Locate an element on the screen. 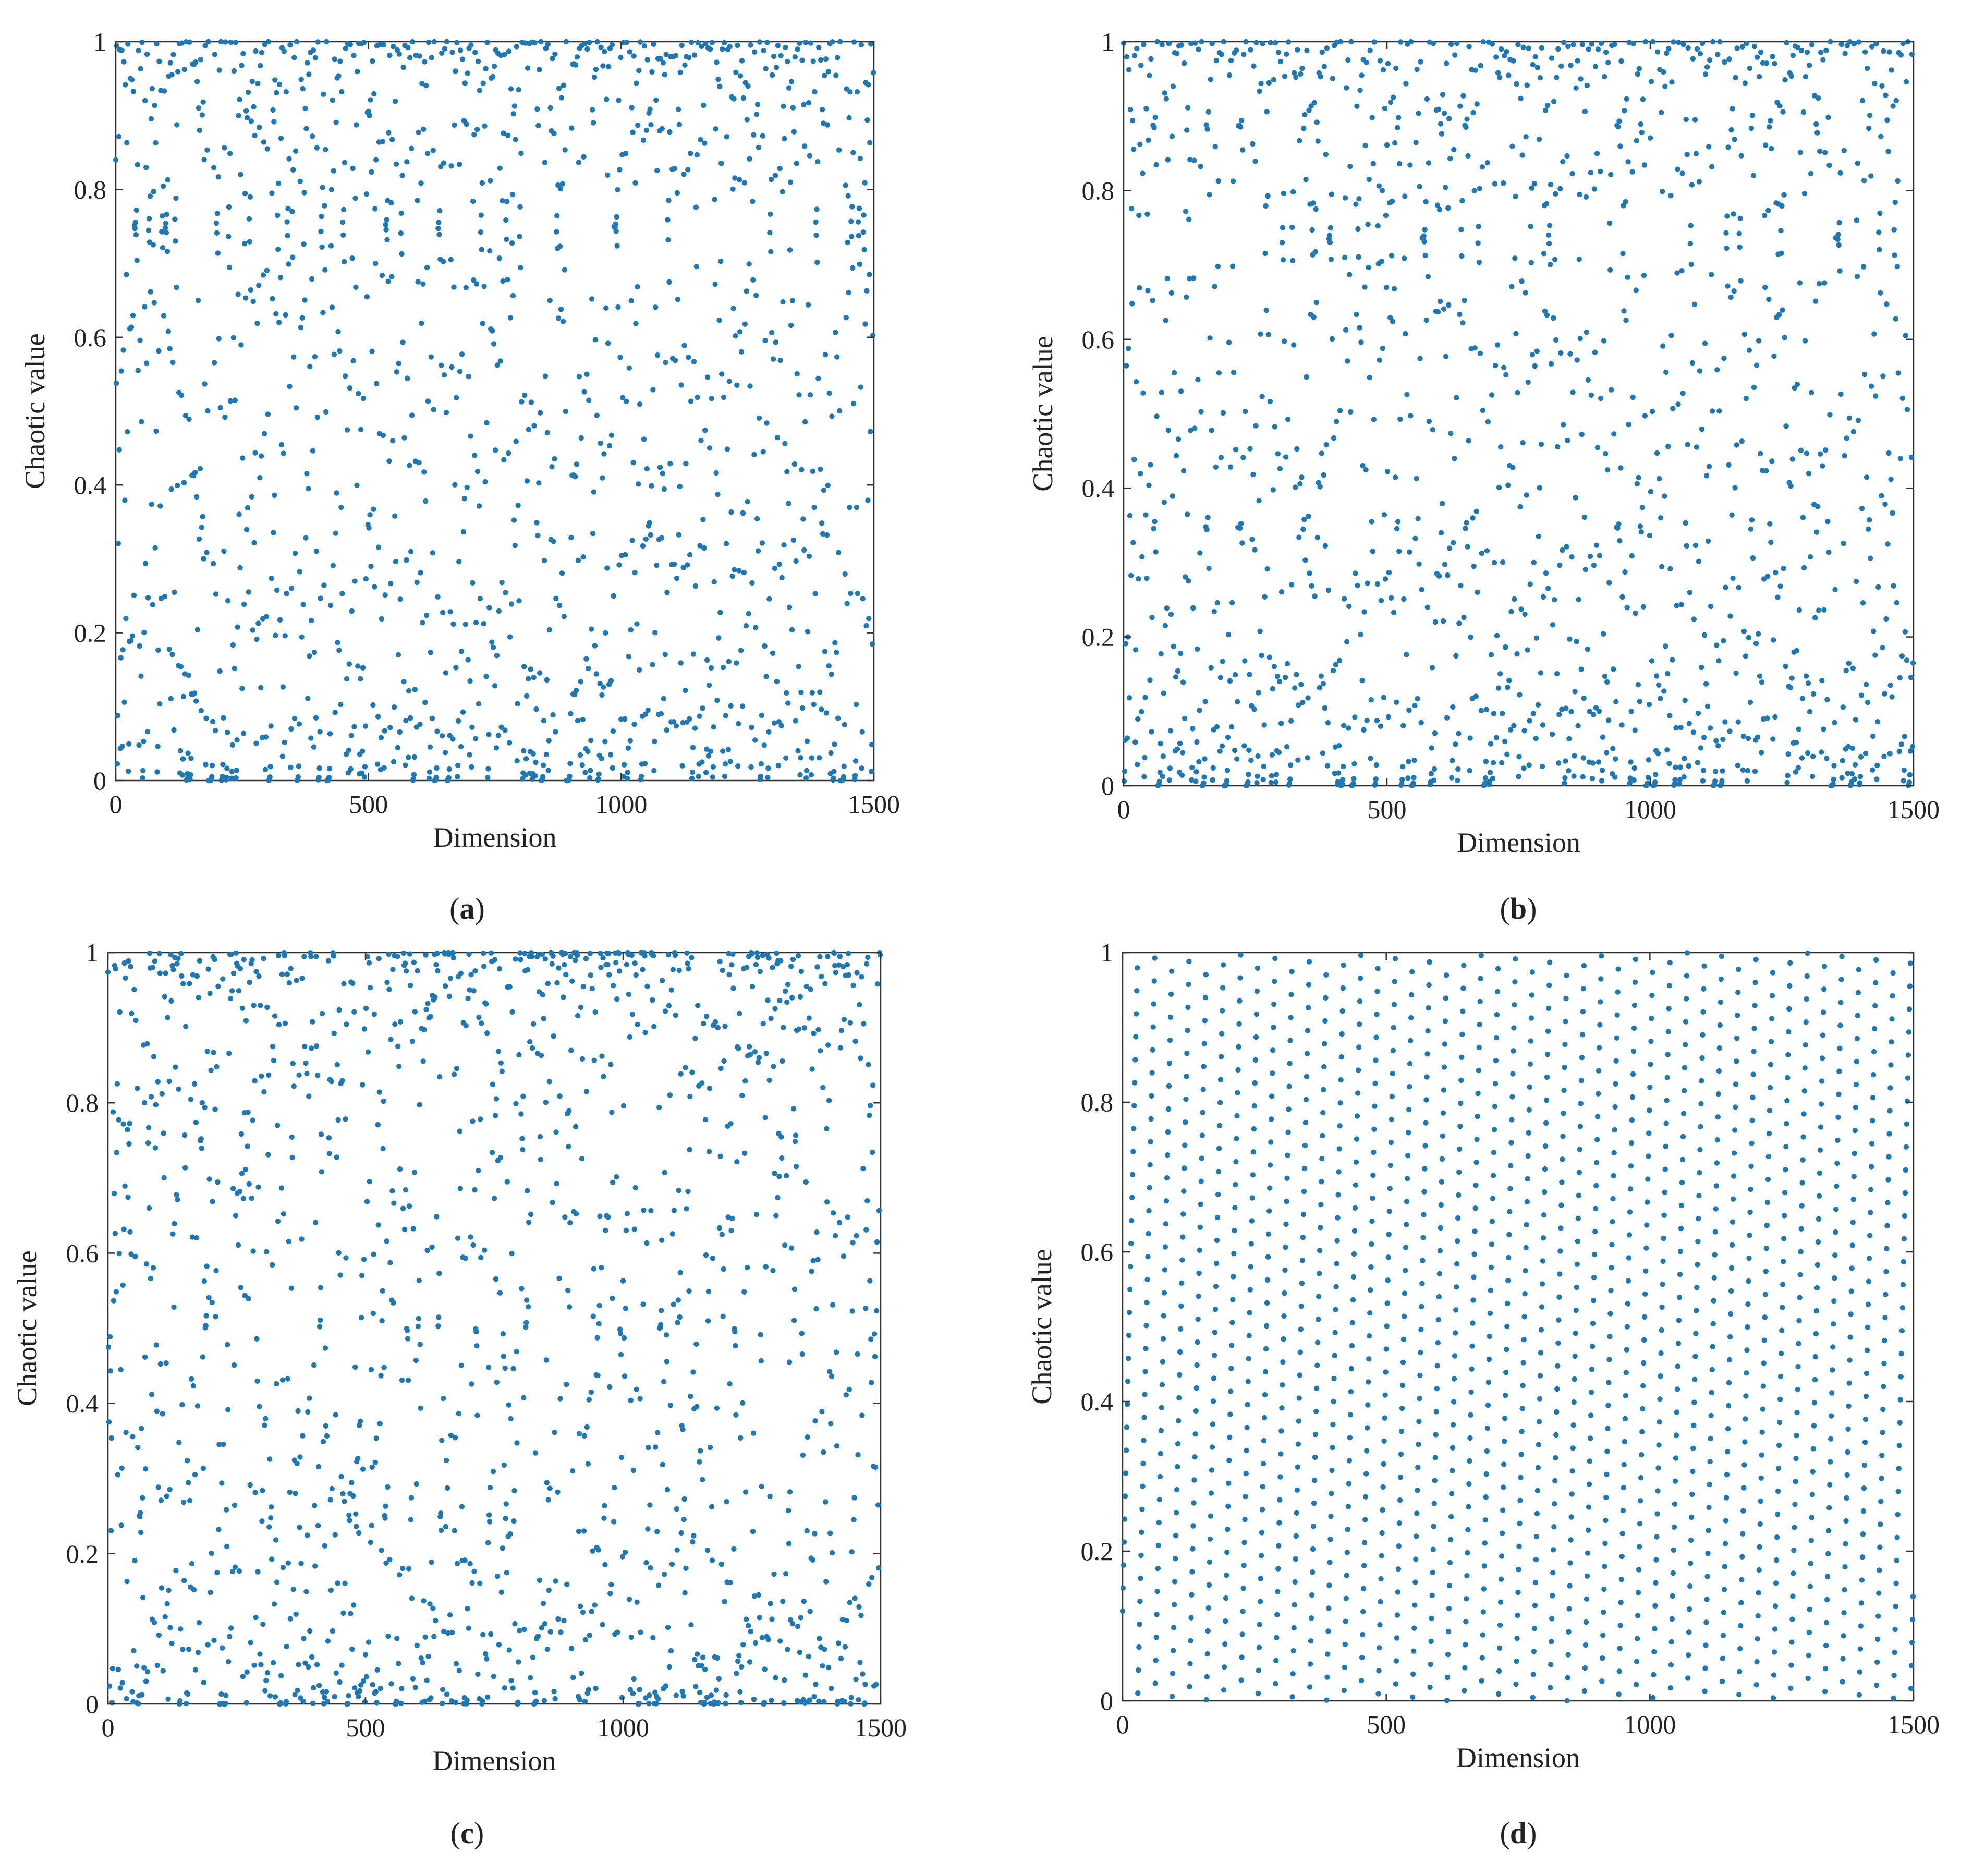 This screenshot has width=1973, height=1876. caption-close: ) is located at coordinates (479, 1833).